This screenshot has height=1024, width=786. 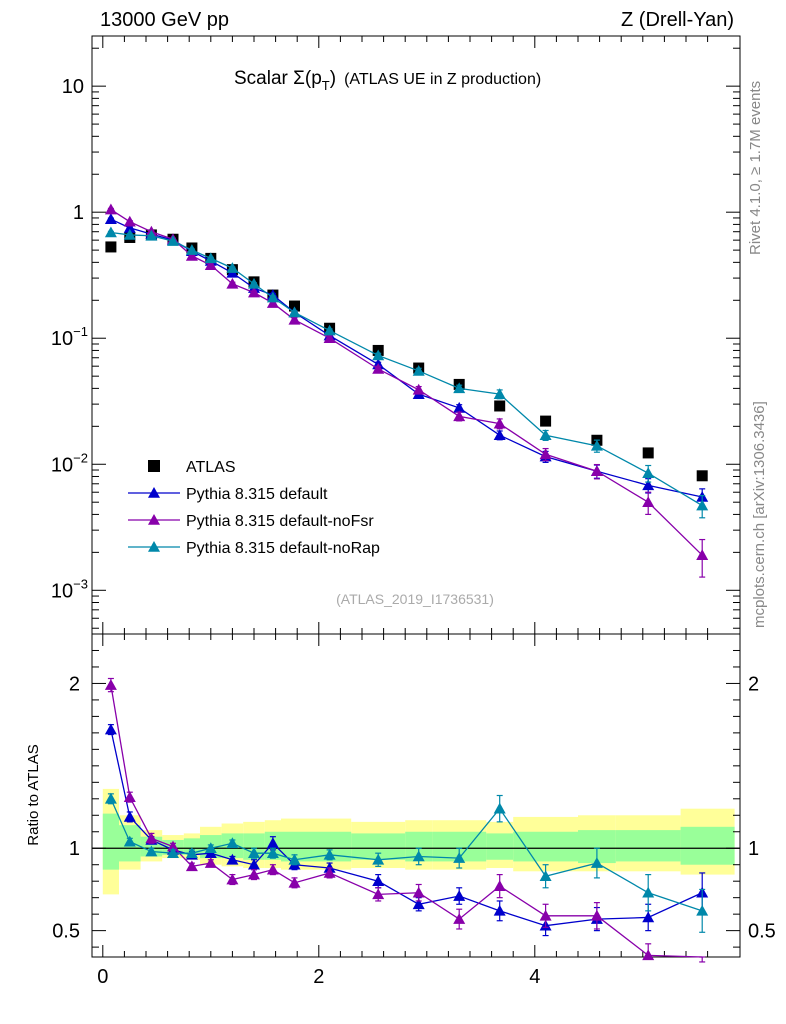 I want to click on legend-item-noRap: Pythia 8.315 default-noRap, so click(x=254, y=548).